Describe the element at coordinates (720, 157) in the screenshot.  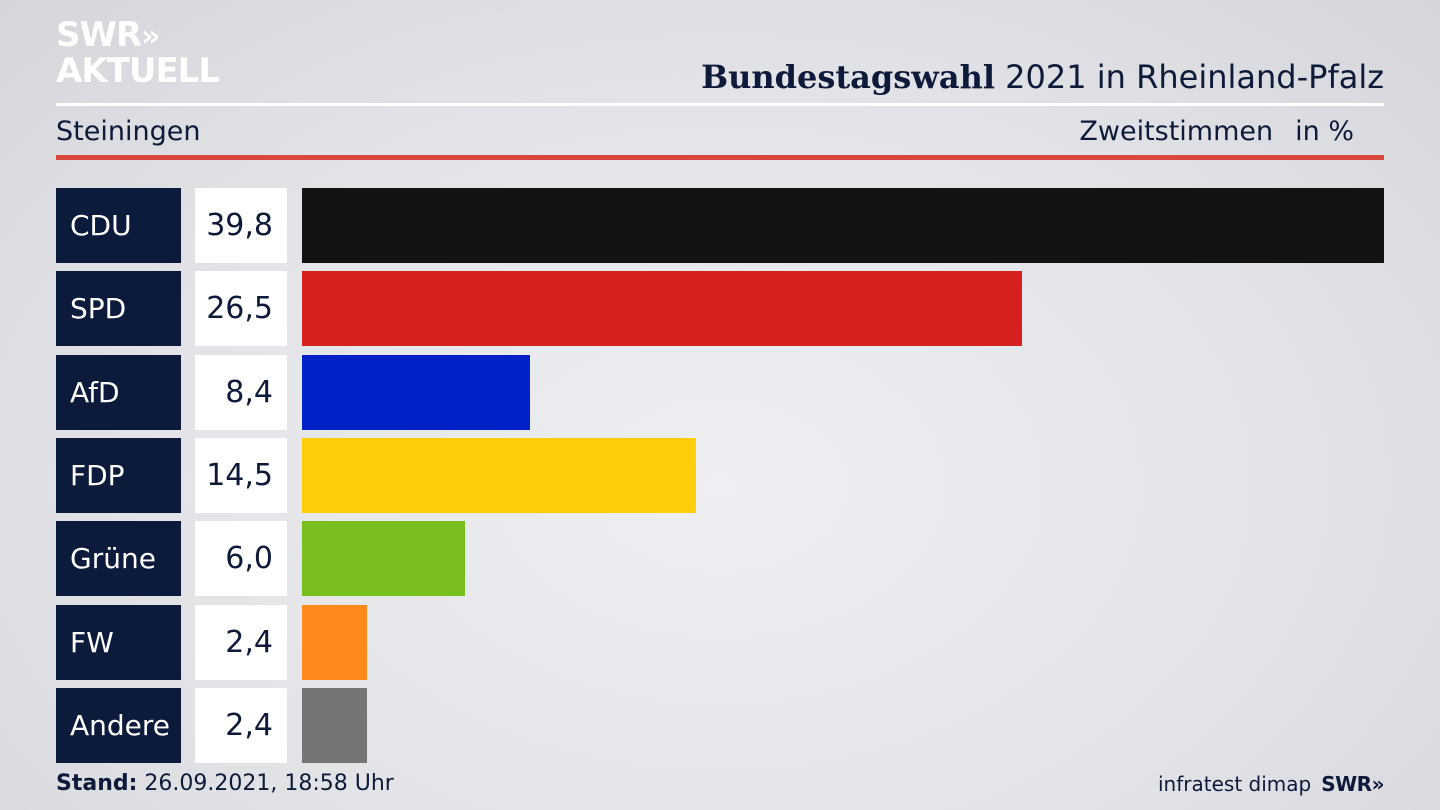
I see `subtitle-divider` at that location.